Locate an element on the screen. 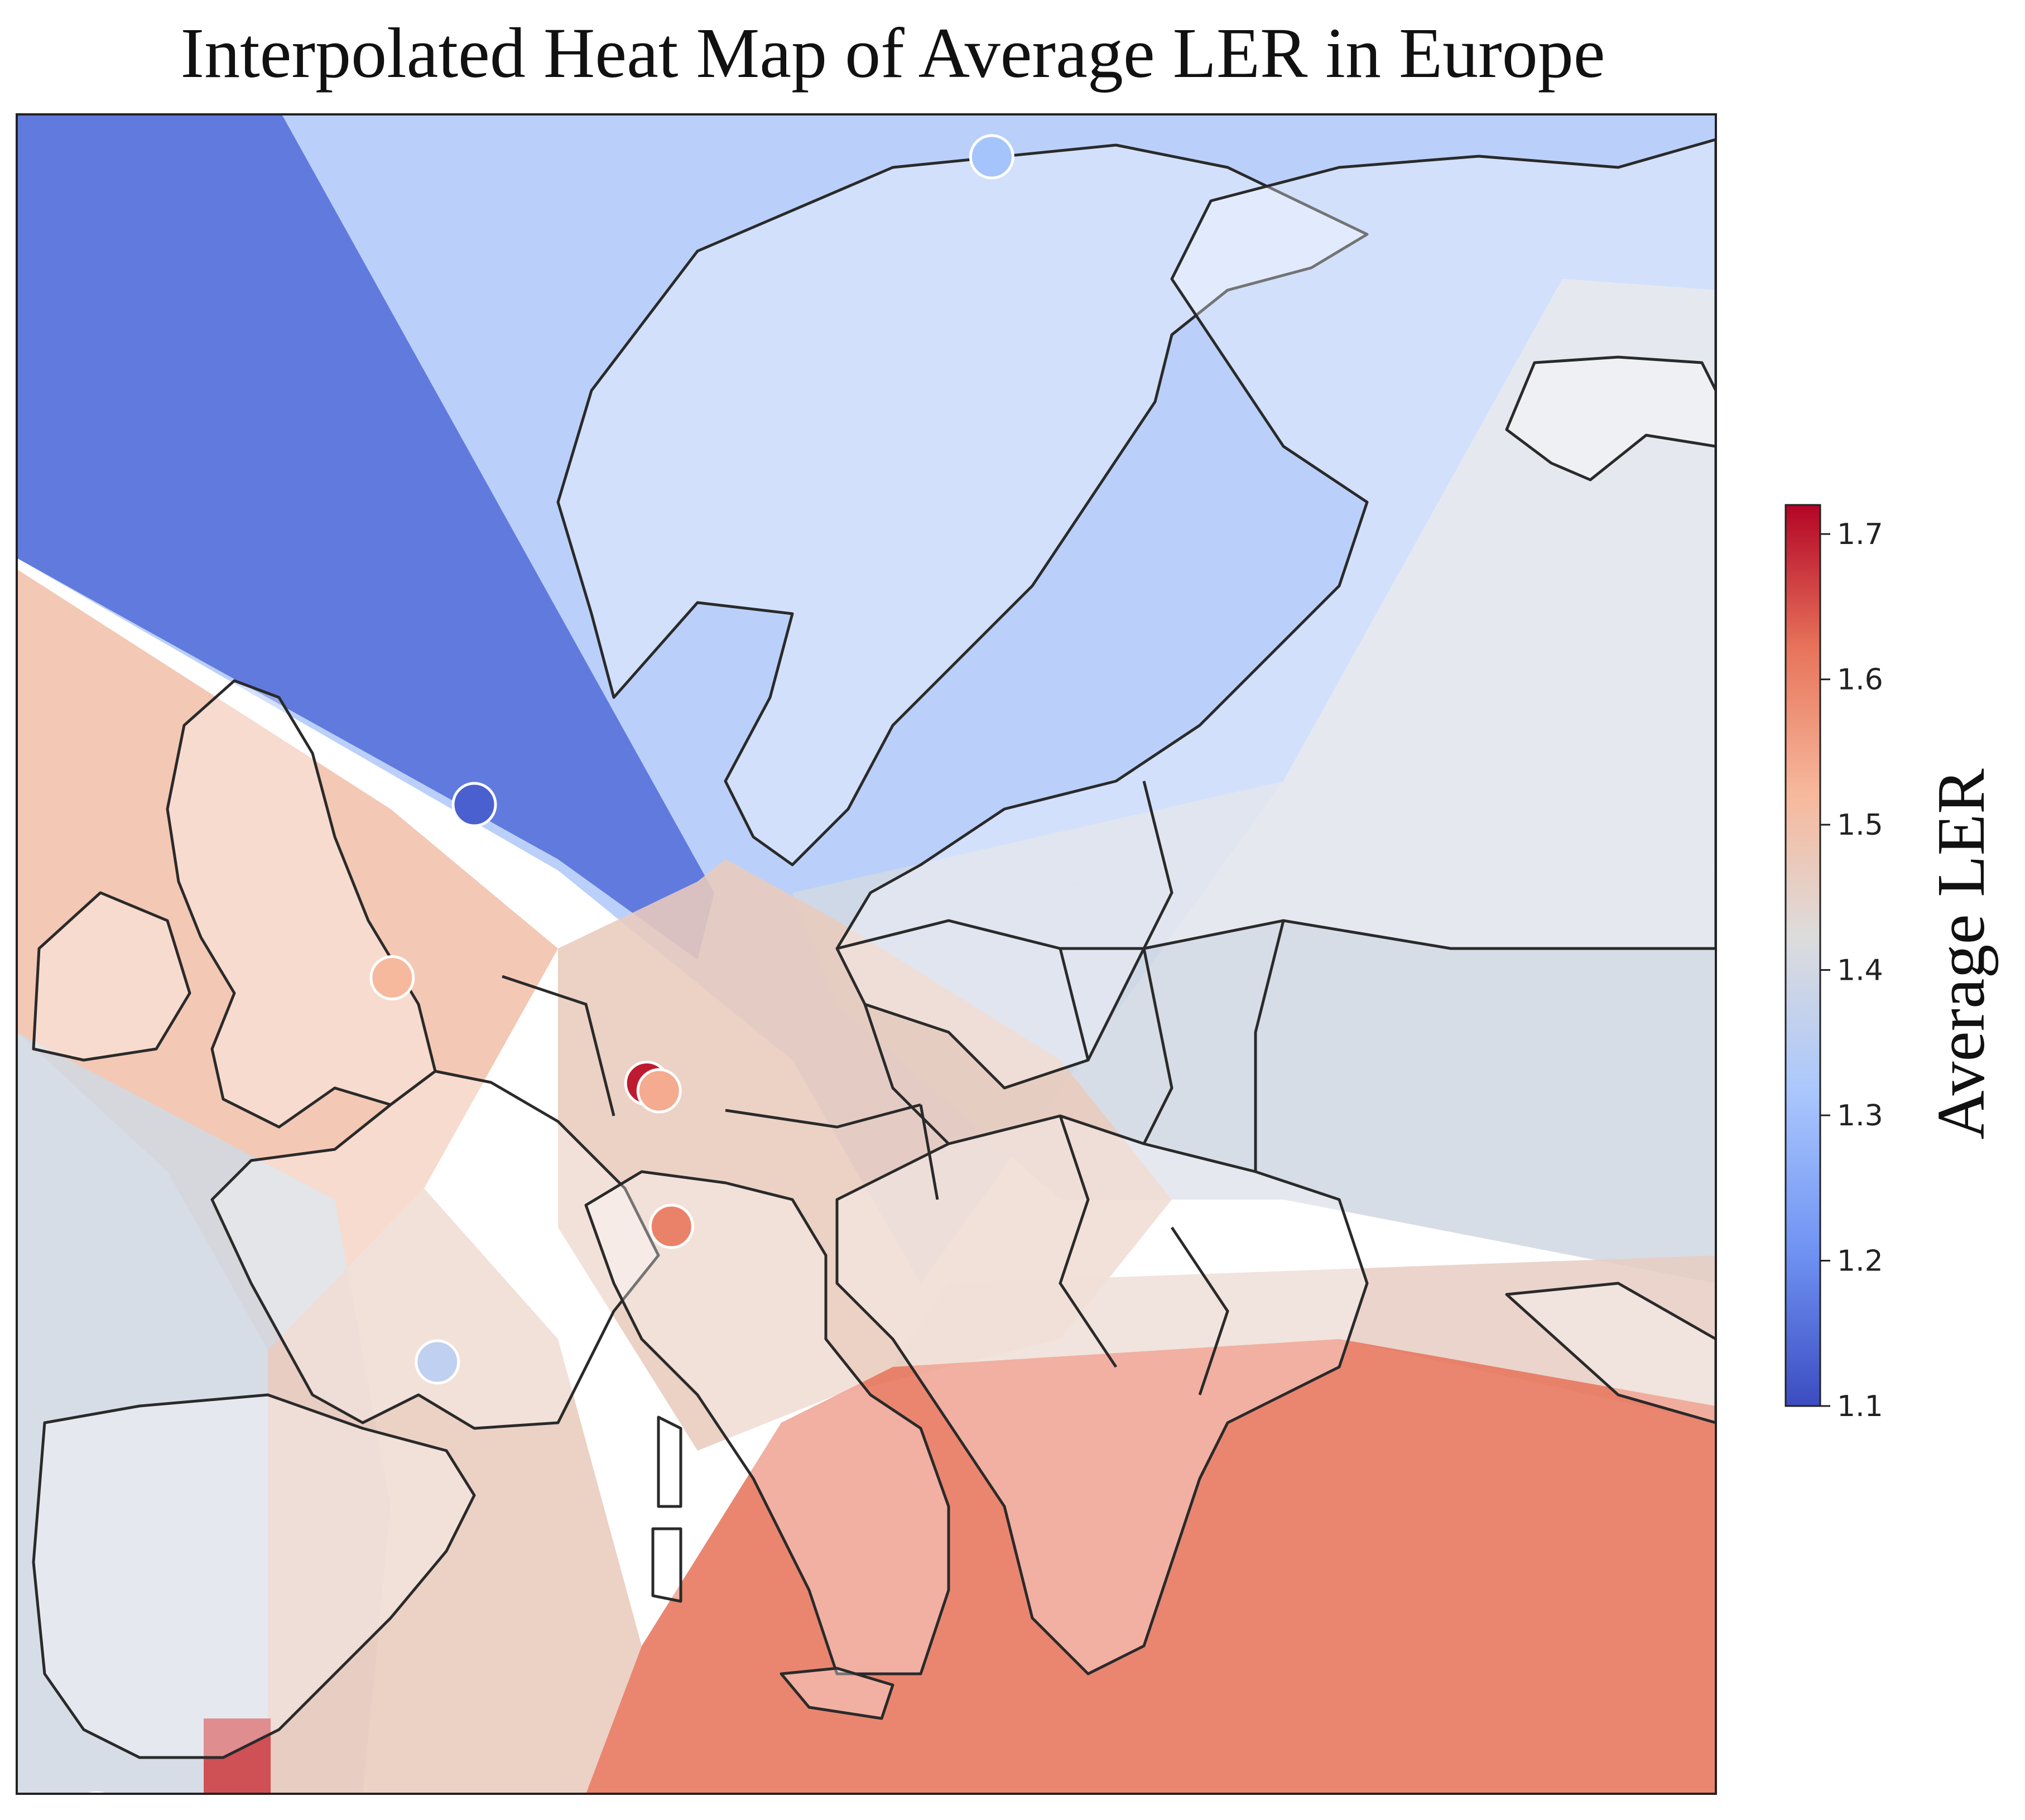 This screenshot has height=1820, width=2025. colorbar-label: Average LER is located at coordinates (1961, 954).